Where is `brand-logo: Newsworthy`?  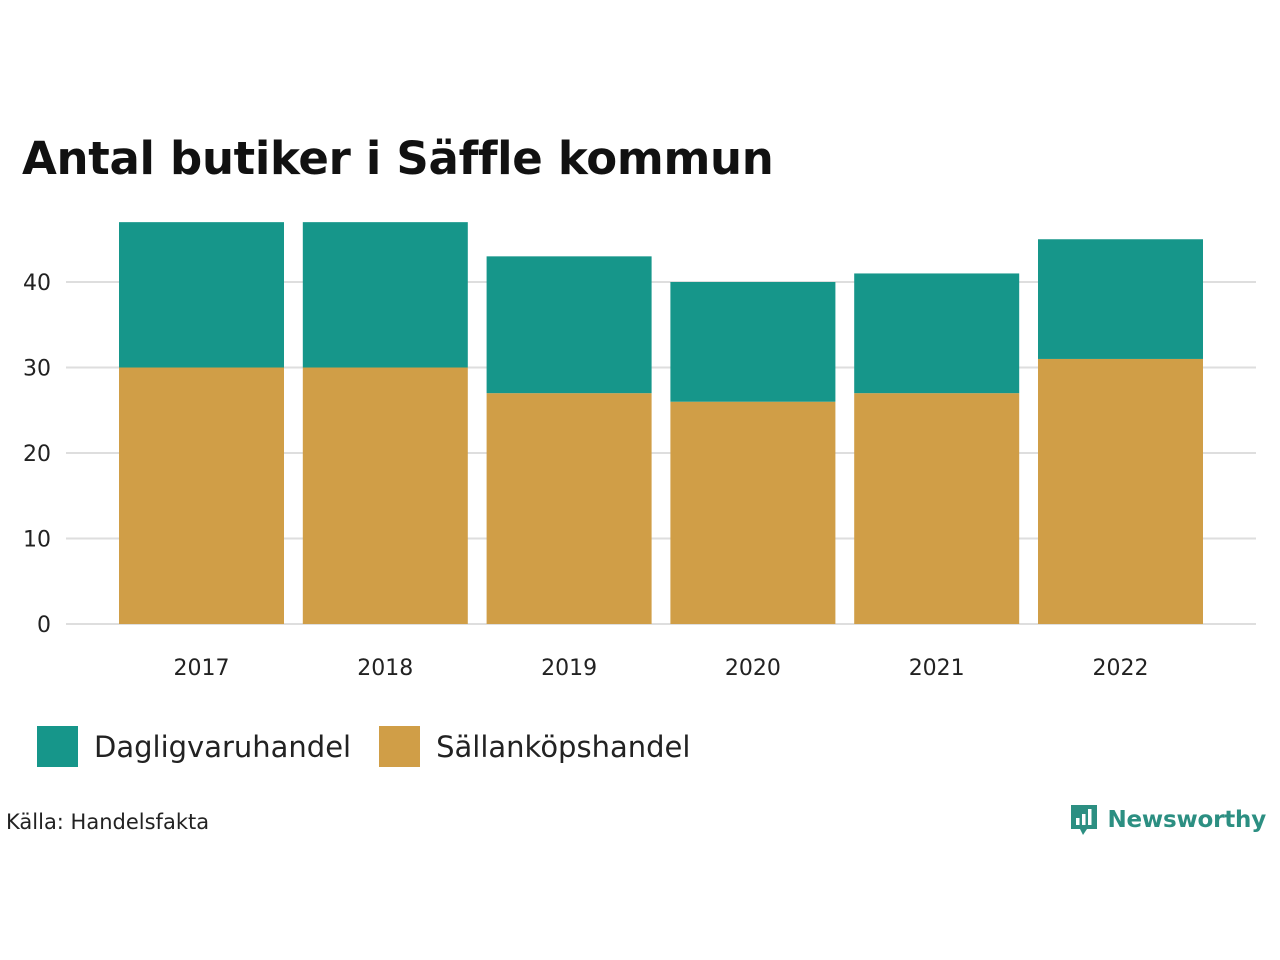
brand-logo: Newsworthy is located at coordinates (1167, 820).